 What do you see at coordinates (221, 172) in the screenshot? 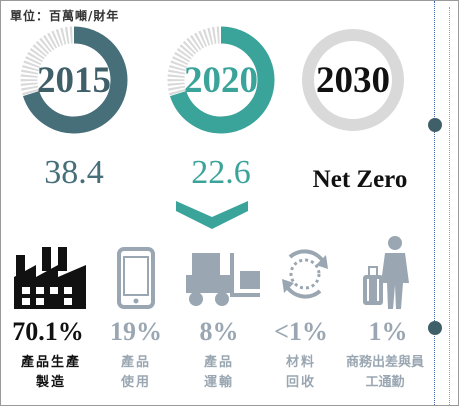
I see `value-2020: 22.6` at bounding box center [221, 172].